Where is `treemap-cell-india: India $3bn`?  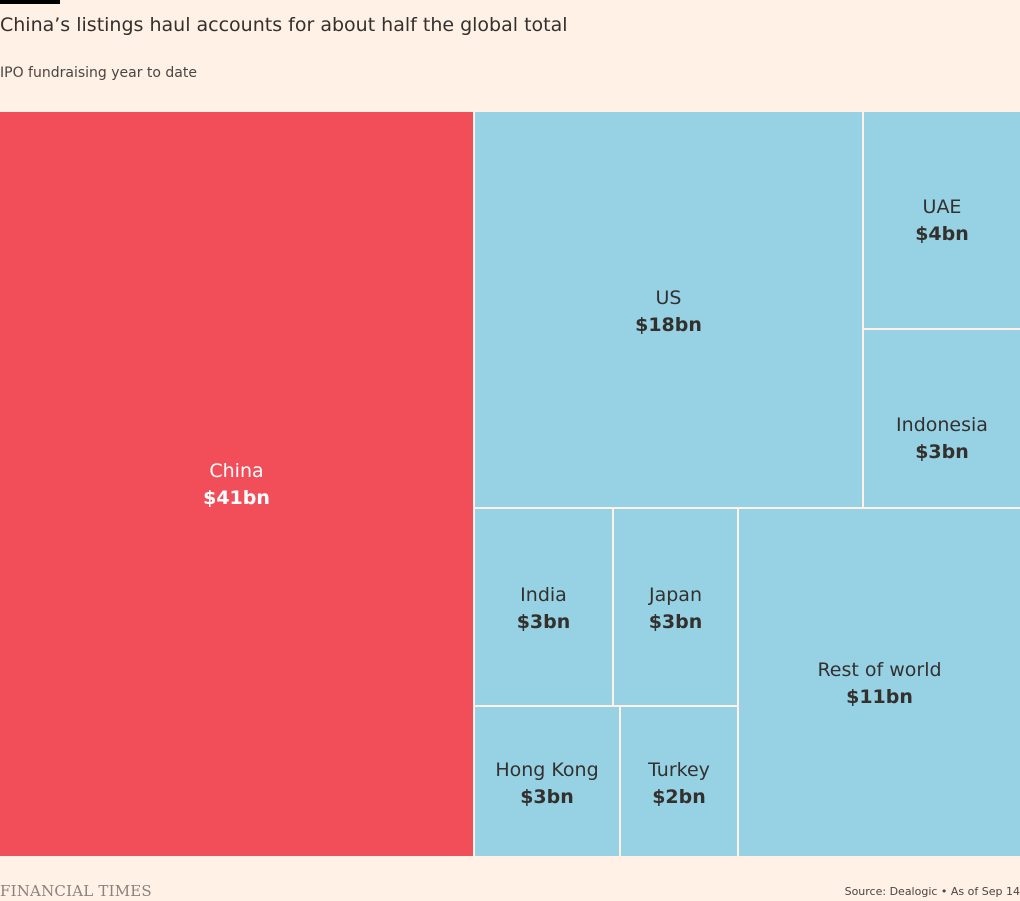 treemap-cell-india: India $3bn is located at coordinates (544, 608).